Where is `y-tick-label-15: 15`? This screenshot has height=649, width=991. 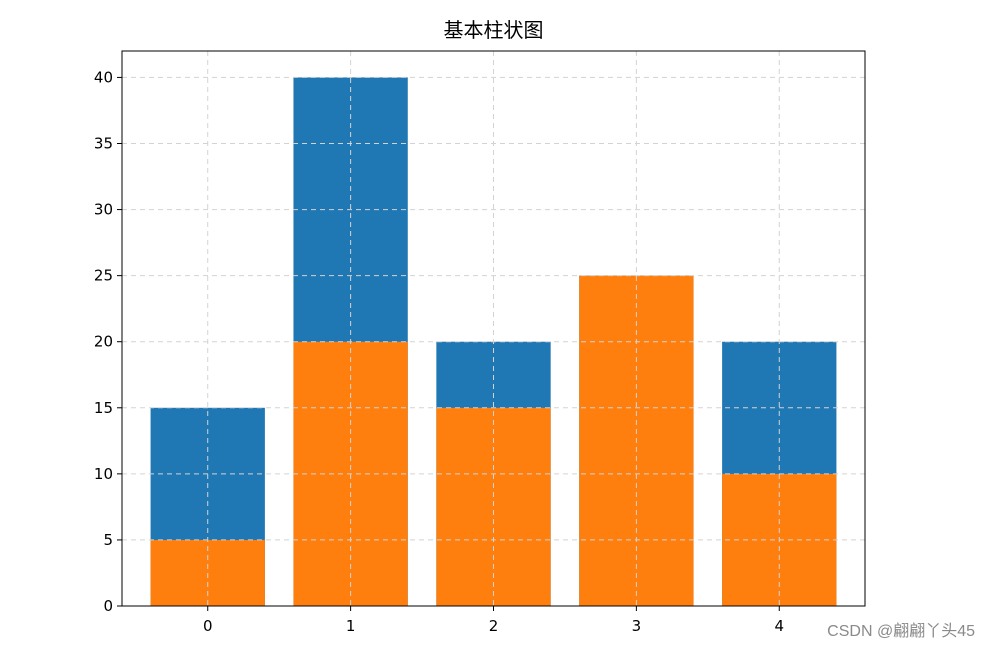 y-tick-label-15: 15 is located at coordinates (103, 408).